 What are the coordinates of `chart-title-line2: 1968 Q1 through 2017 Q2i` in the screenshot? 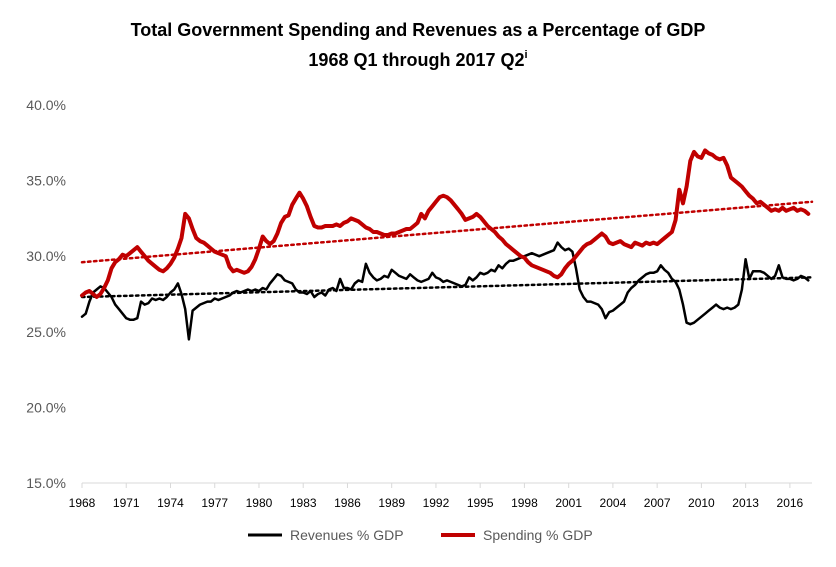 It's located at (417, 59).